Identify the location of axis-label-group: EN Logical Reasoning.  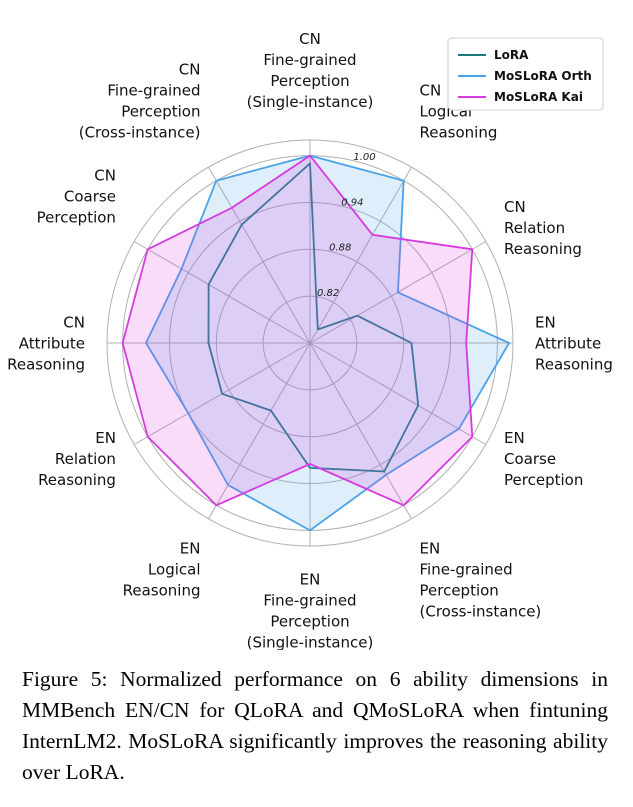
(162, 570).